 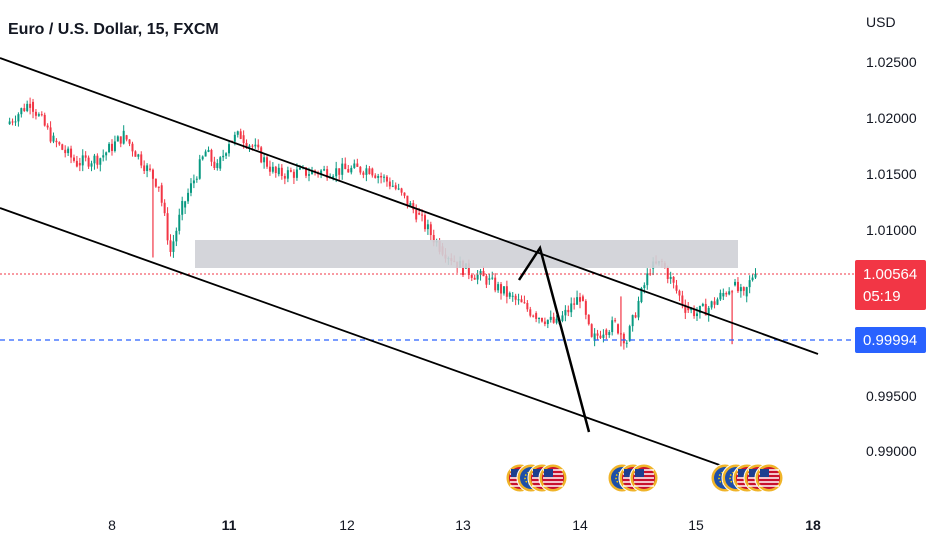 What do you see at coordinates (891, 396) in the screenshot?
I see `price-tick: 0.99500` at bounding box center [891, 396].